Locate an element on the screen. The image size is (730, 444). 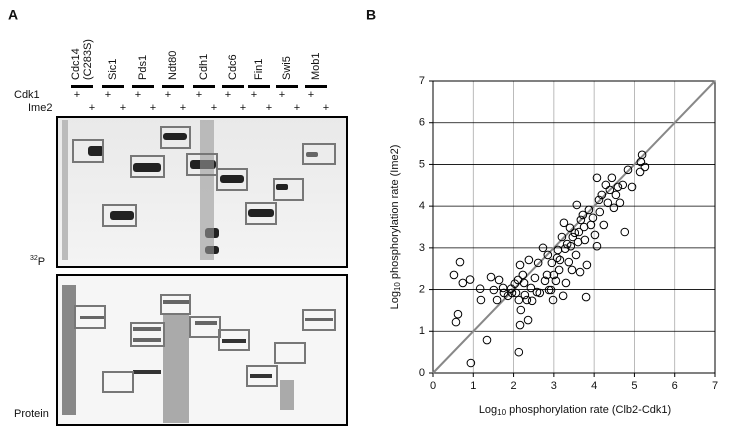
gel-bands is located at coordinates (190, 190).